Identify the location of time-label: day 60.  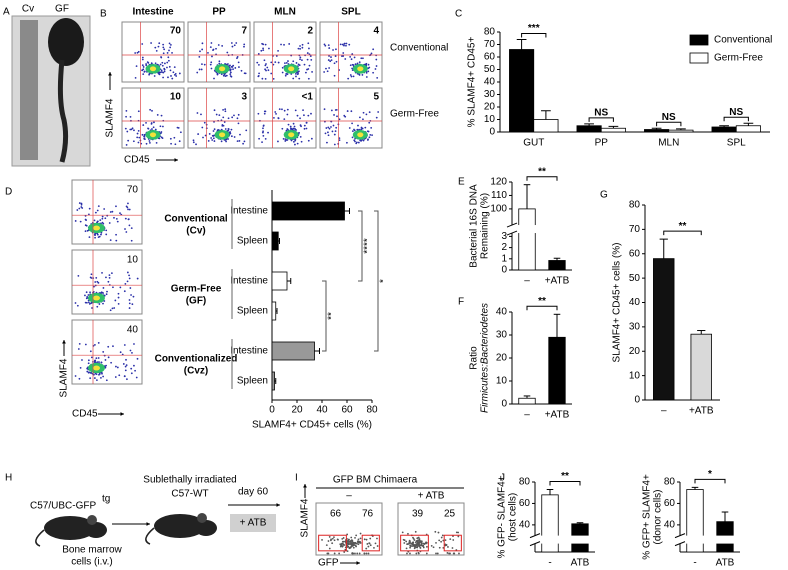
(253, 492).